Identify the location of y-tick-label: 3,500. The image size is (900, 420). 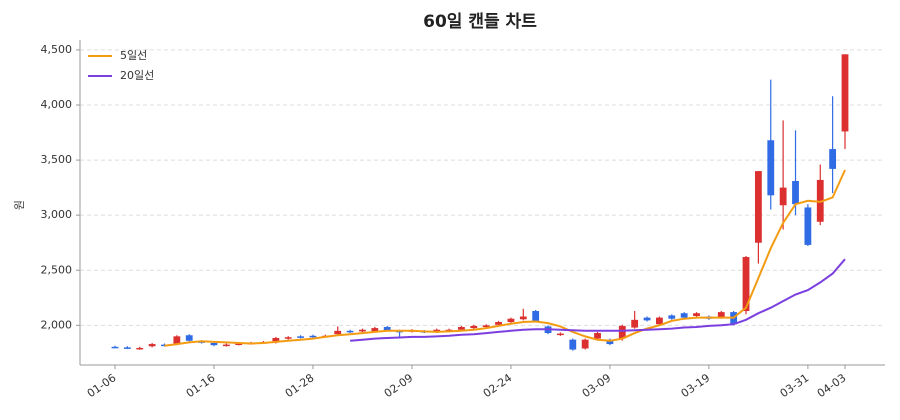
(57, 159).